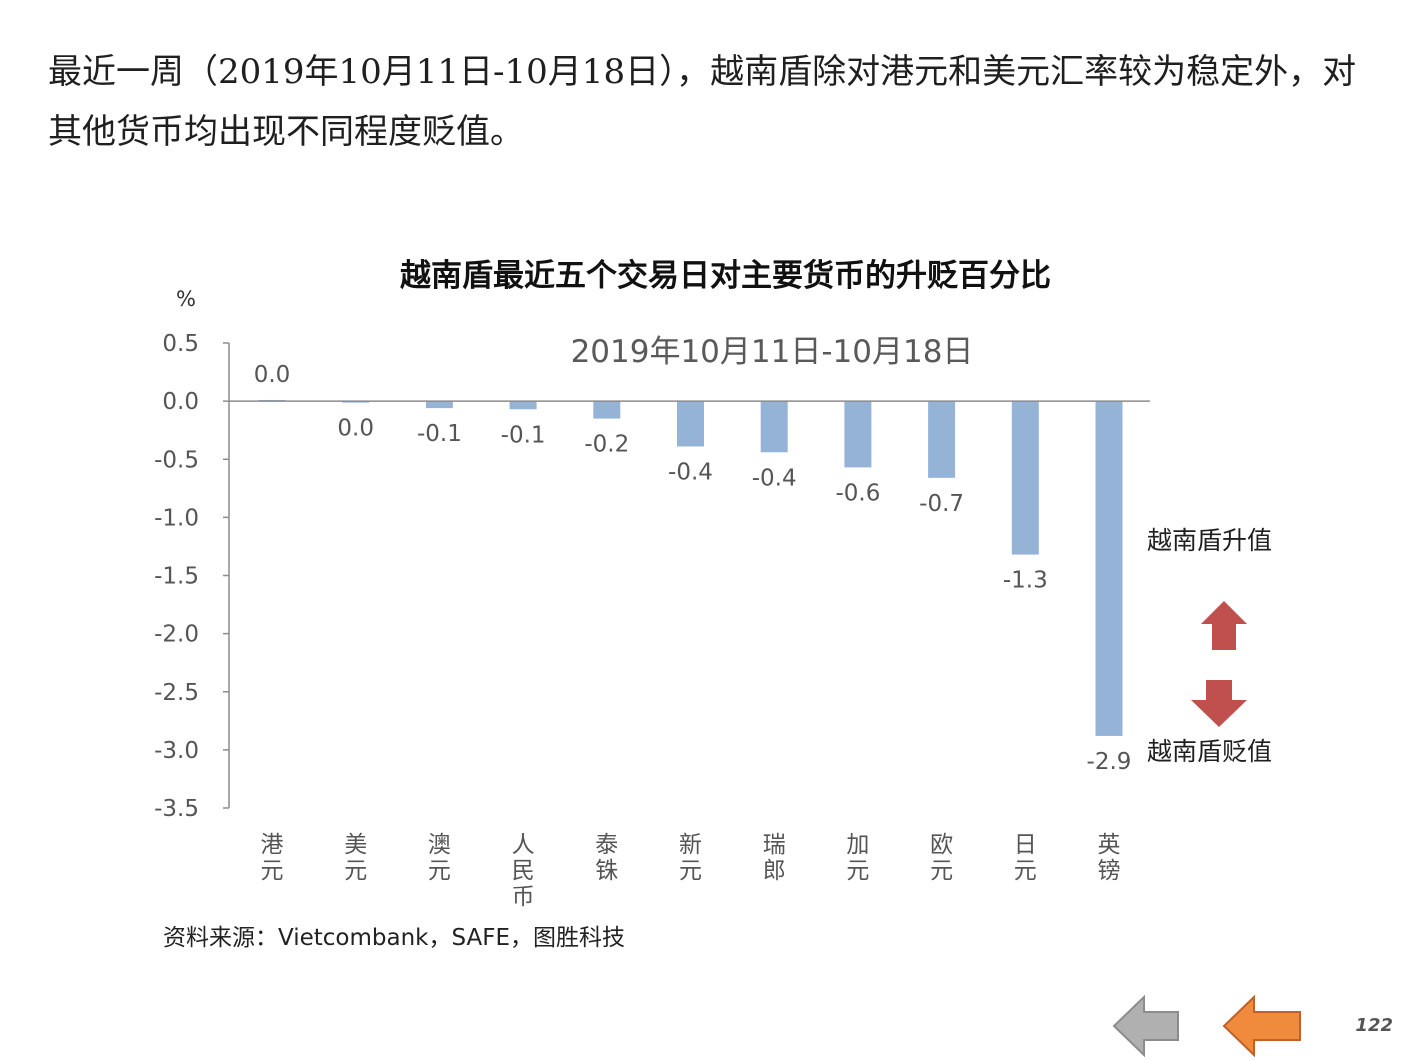 This screenshot has width=1411, height=1061. I want to click on data-label: -0.6, so click(857, 493).